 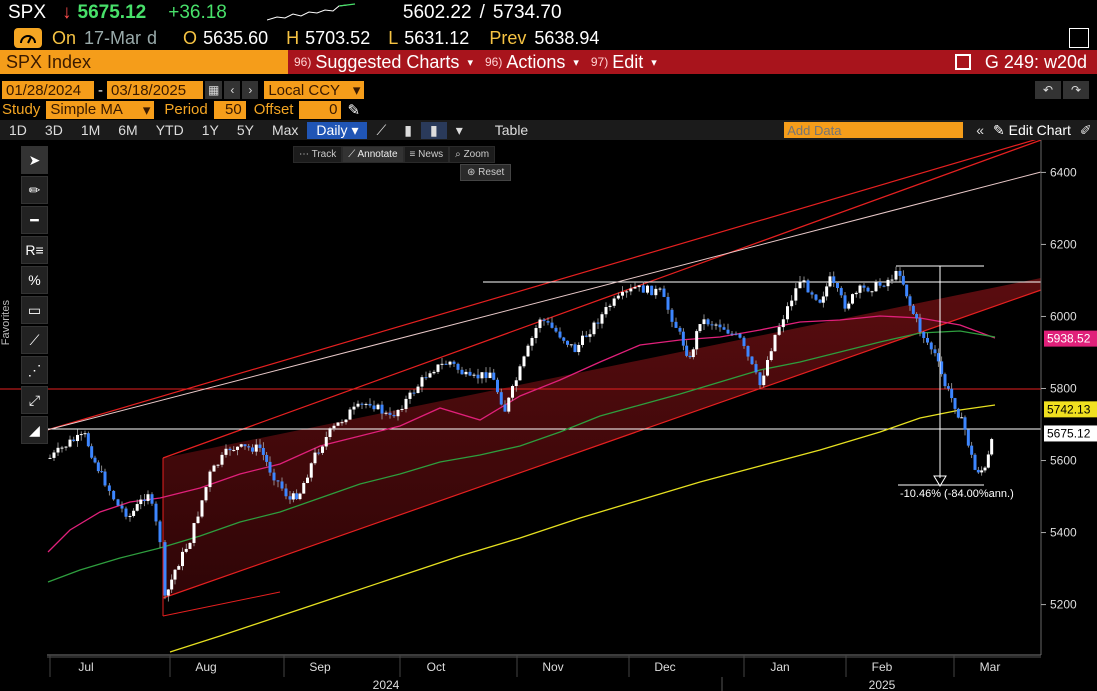 What do you see at coordinates (957, 494) in the screenshot?
I see `drawdown-label: -10.46% (-84.00%ann.)` at bounding box center [957, 494].